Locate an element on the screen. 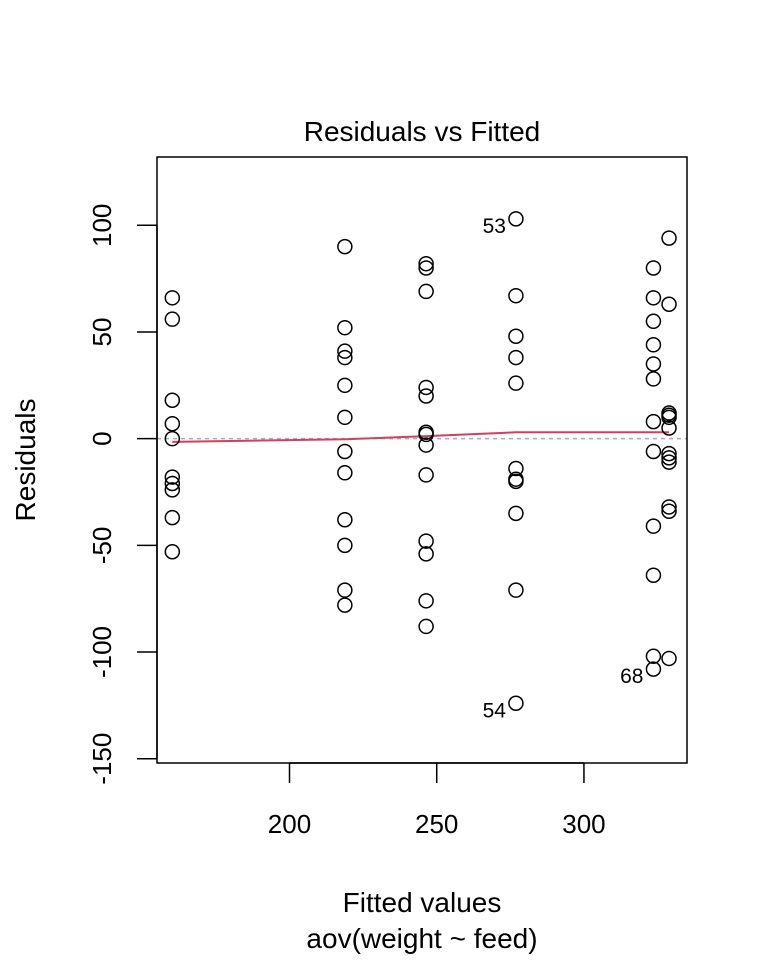  chart-title: Residuals vs Fitted is located at coordinates (422, 131).